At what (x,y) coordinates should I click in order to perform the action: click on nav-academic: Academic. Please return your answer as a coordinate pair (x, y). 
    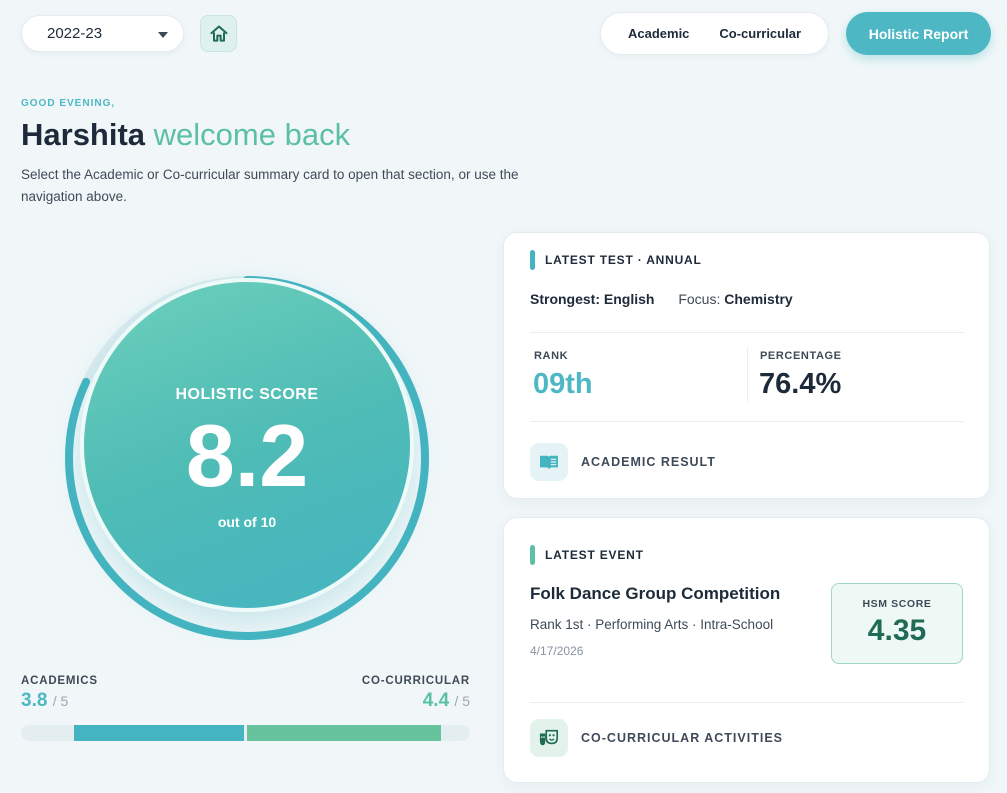
    Looking at the image, I should click on (658, 33).